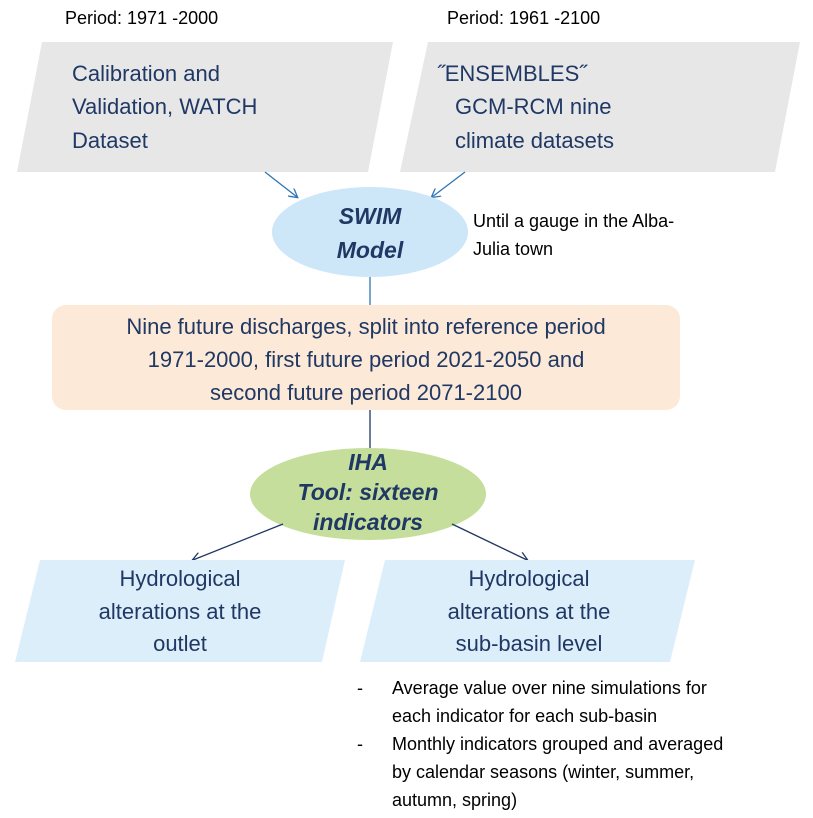 The height and width of the screenshot is (818, 813). What do you see at coordinates (573, 221) in the screenshot?
I see `note-text: Until a gauge in the Alba-` at bounding box center [573, 221].